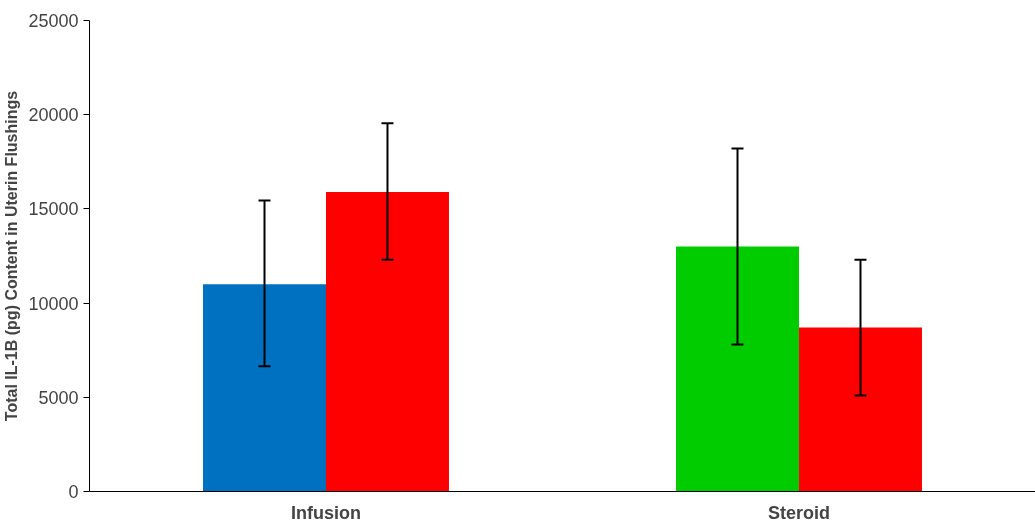 The image size is (1035, 525). Describe the element at coordinates (53, 209) in the screenshot. I see `y-tick-label: 15000` at that location.